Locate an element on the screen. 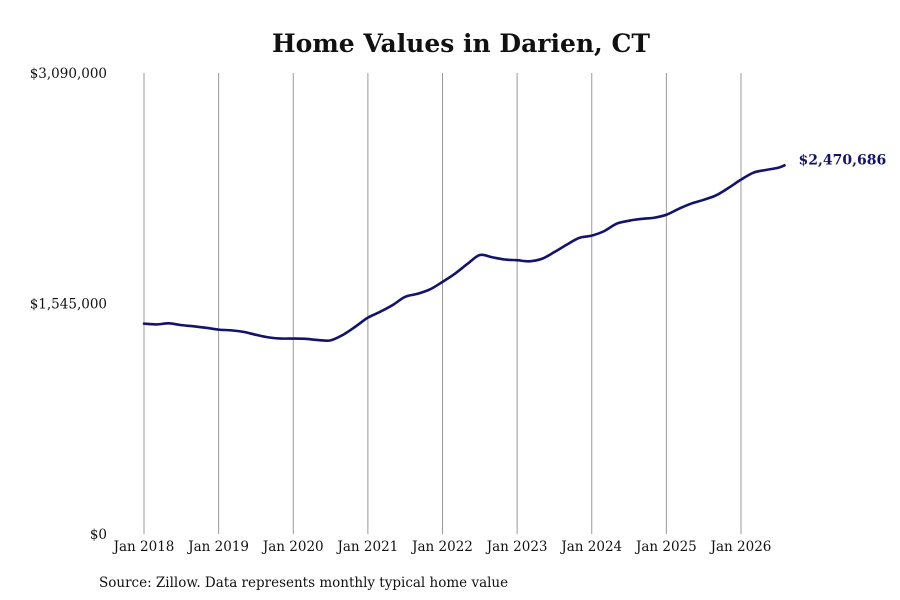  y-axis-tick-labels: $3,090,000 $1,545,000 $0 is located at coordinates (68, 304).